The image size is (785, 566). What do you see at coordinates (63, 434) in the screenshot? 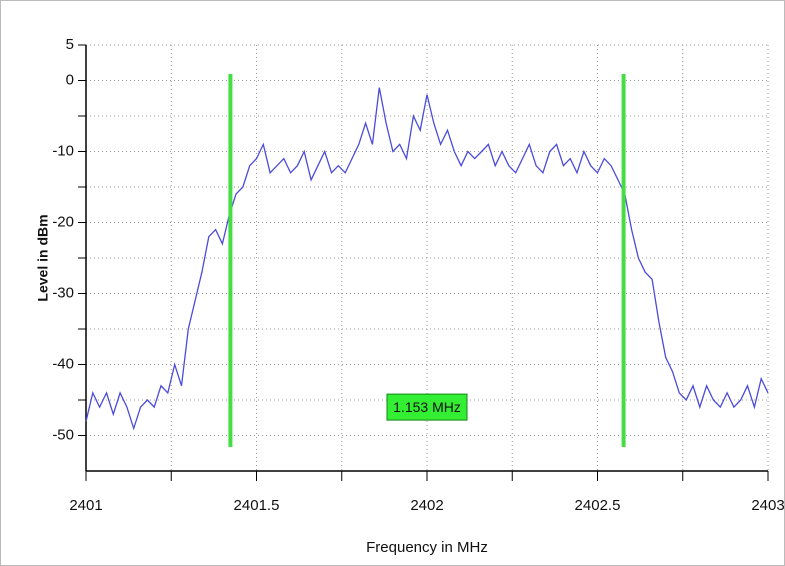
I see `y-tick-label: -50` at bounding box center [63, 434].